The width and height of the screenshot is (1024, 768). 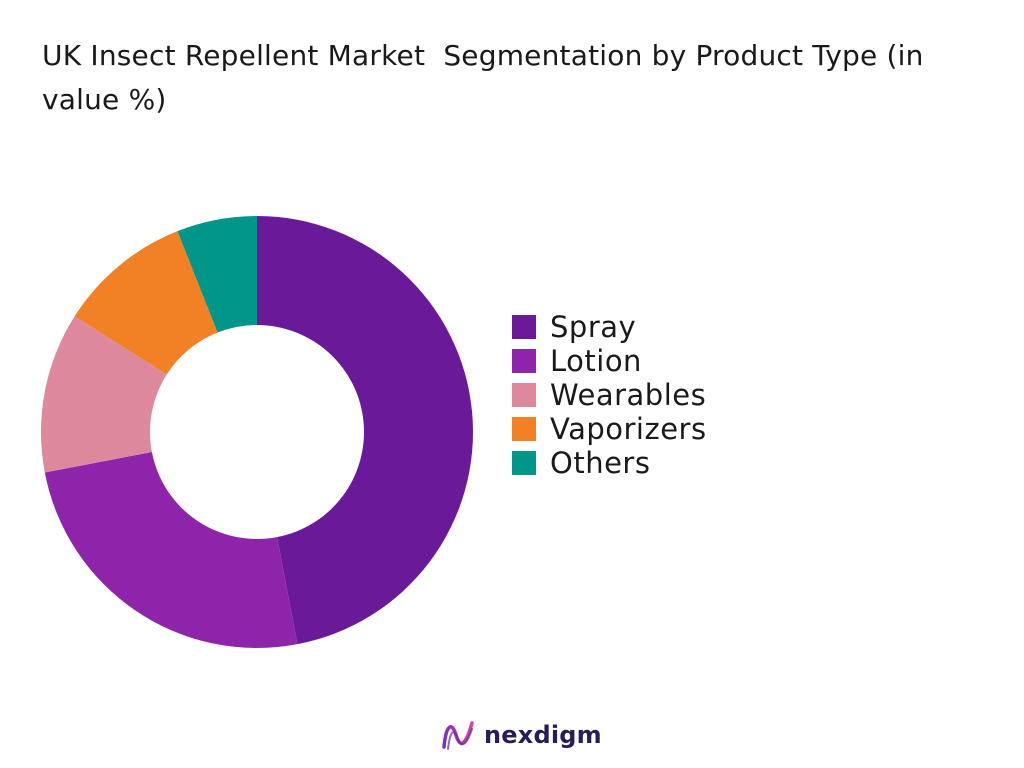 I want to click on legend-item-others: Others, so click(x=609, y=463).